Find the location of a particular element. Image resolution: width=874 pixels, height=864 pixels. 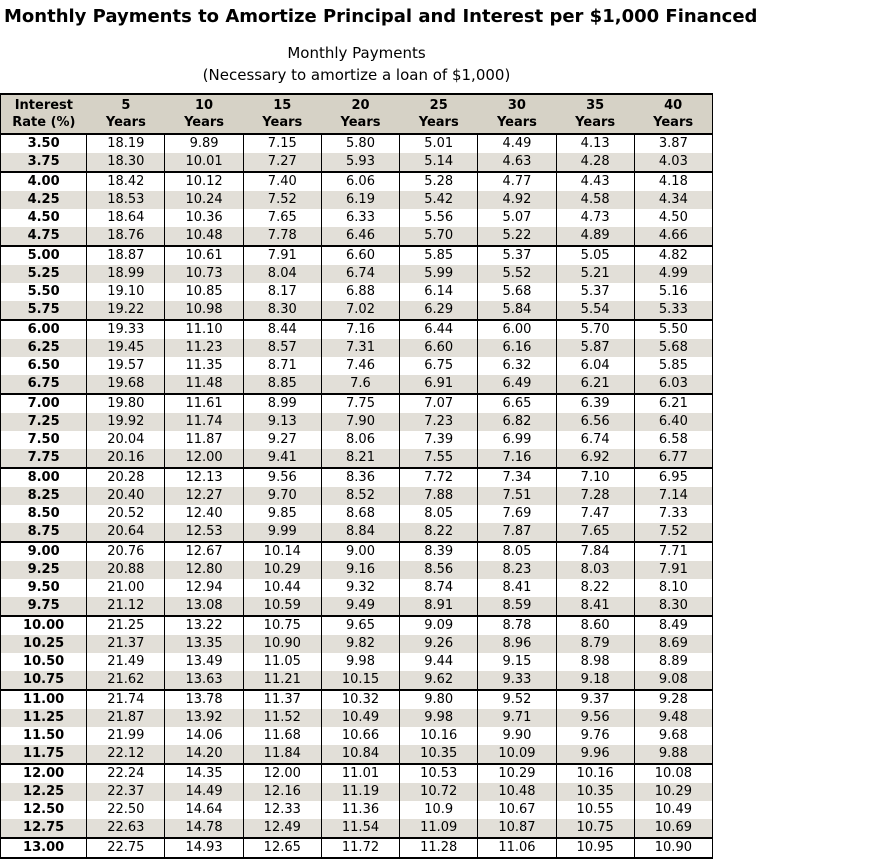

payment-value-cell: 9.56 is located at coordinates (595, 718).